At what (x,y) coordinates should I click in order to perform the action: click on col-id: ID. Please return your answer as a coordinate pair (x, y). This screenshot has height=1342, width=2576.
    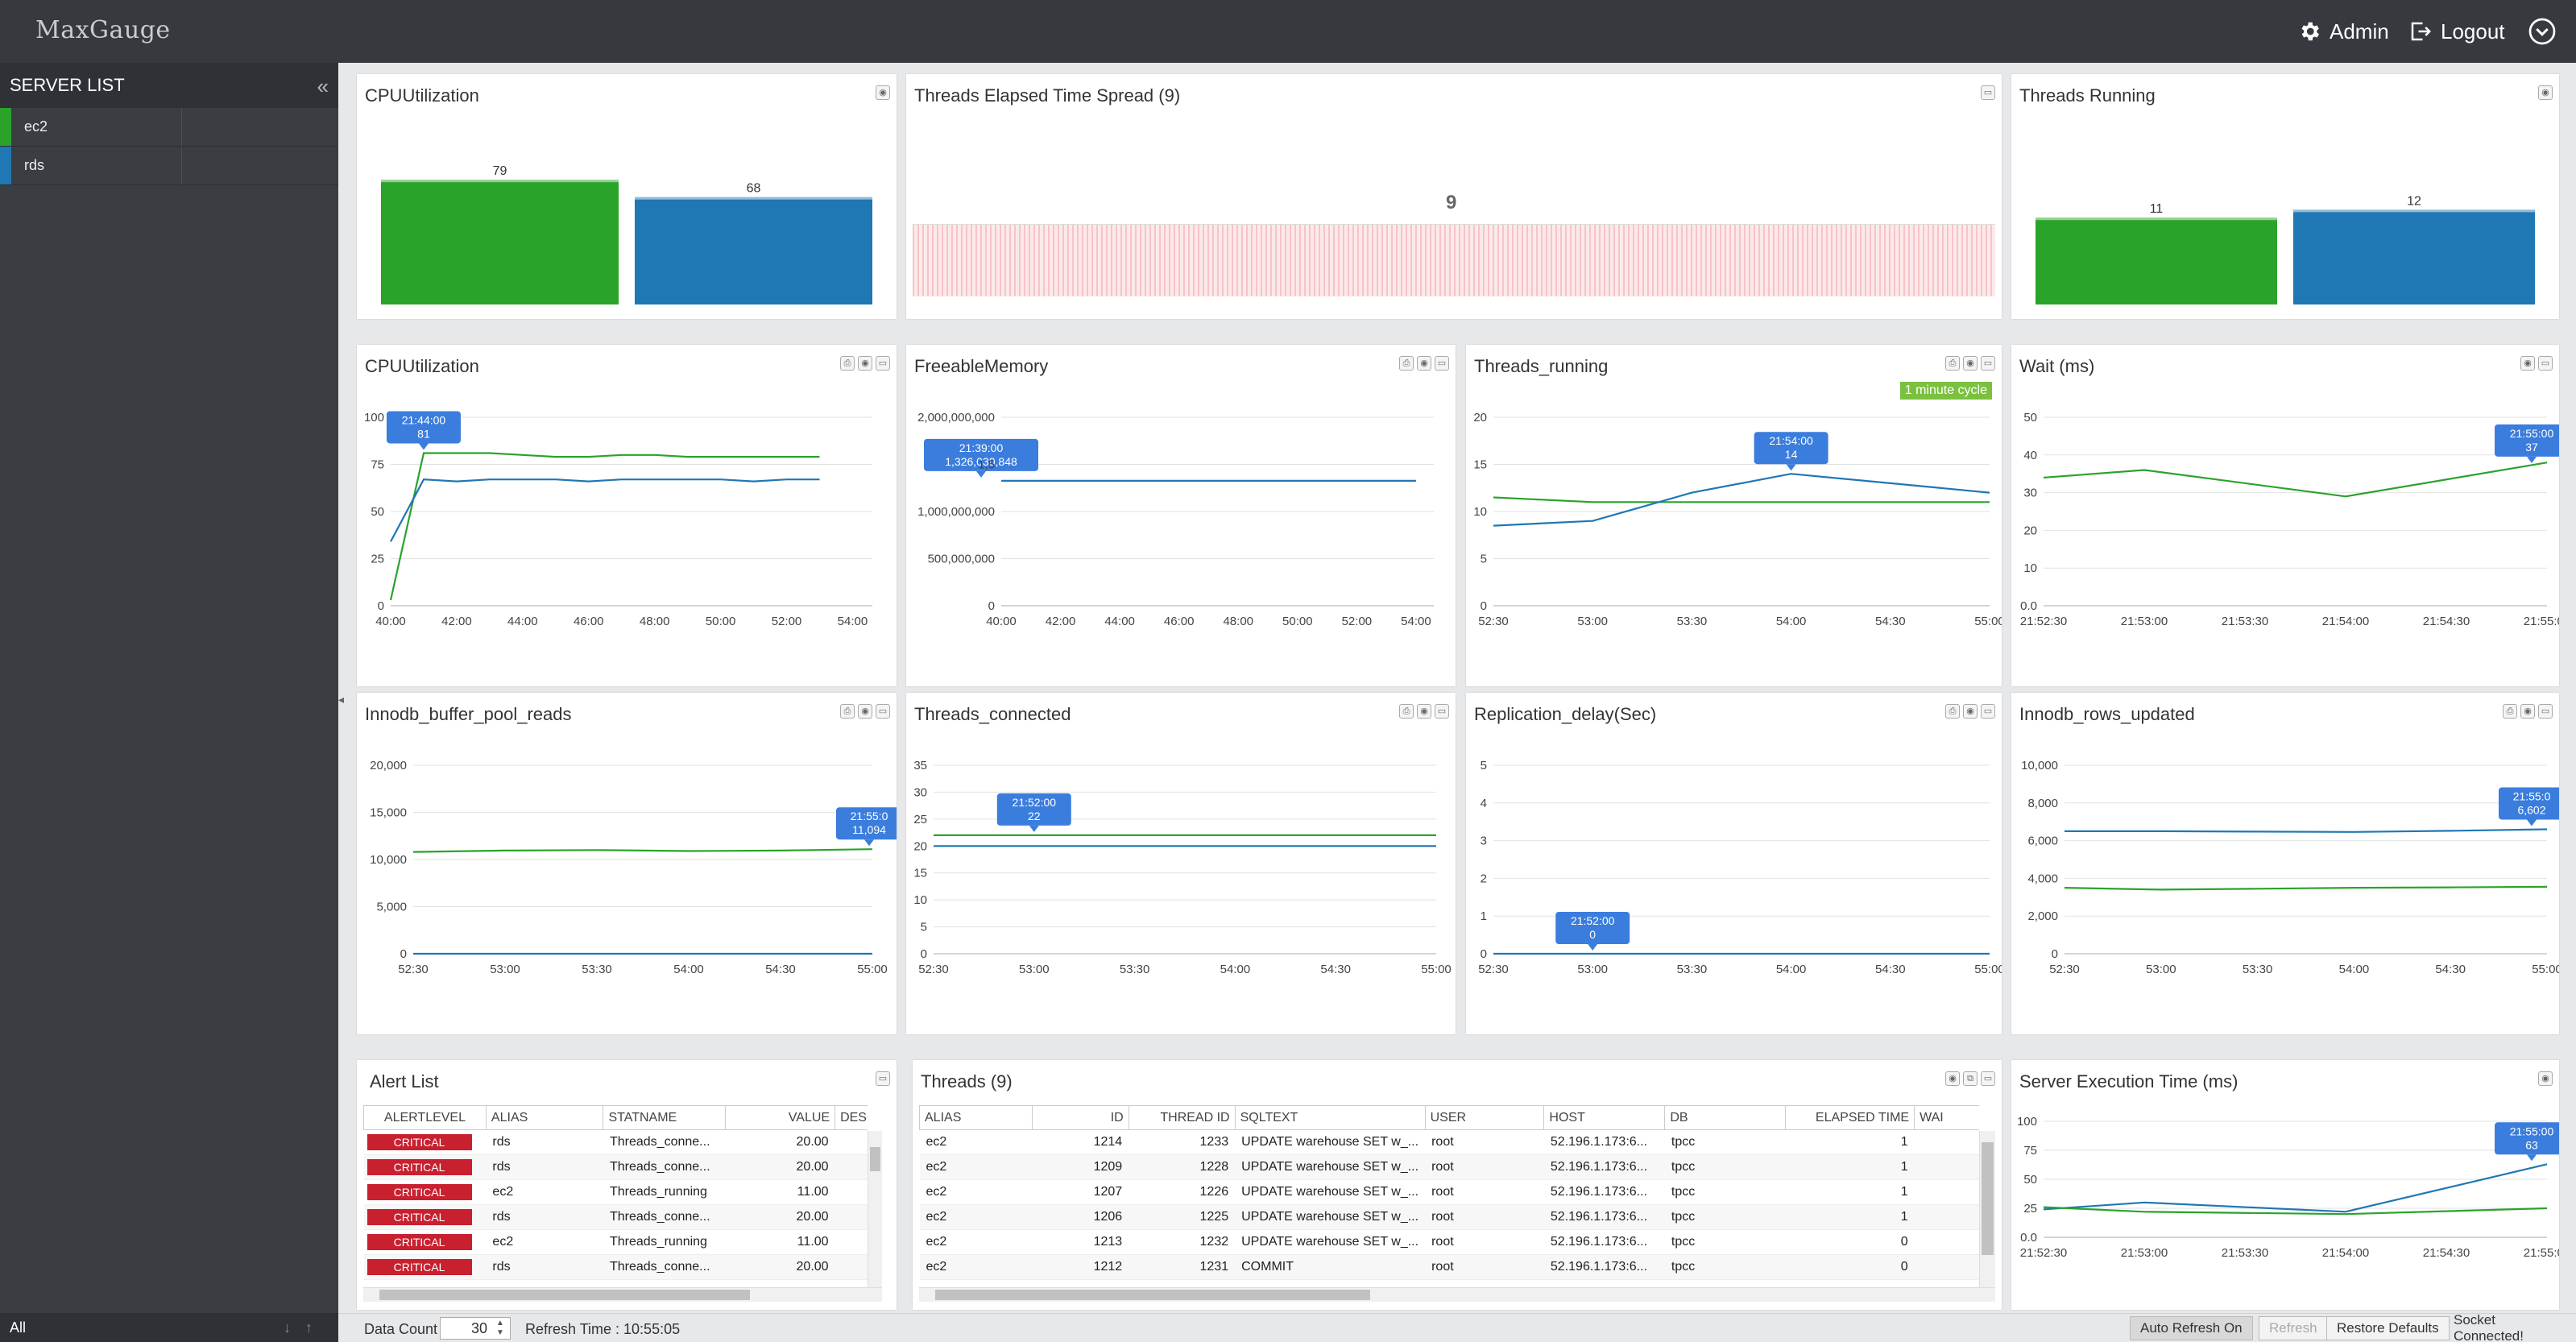
    Looking at the image, I should click on (1080, 1117).